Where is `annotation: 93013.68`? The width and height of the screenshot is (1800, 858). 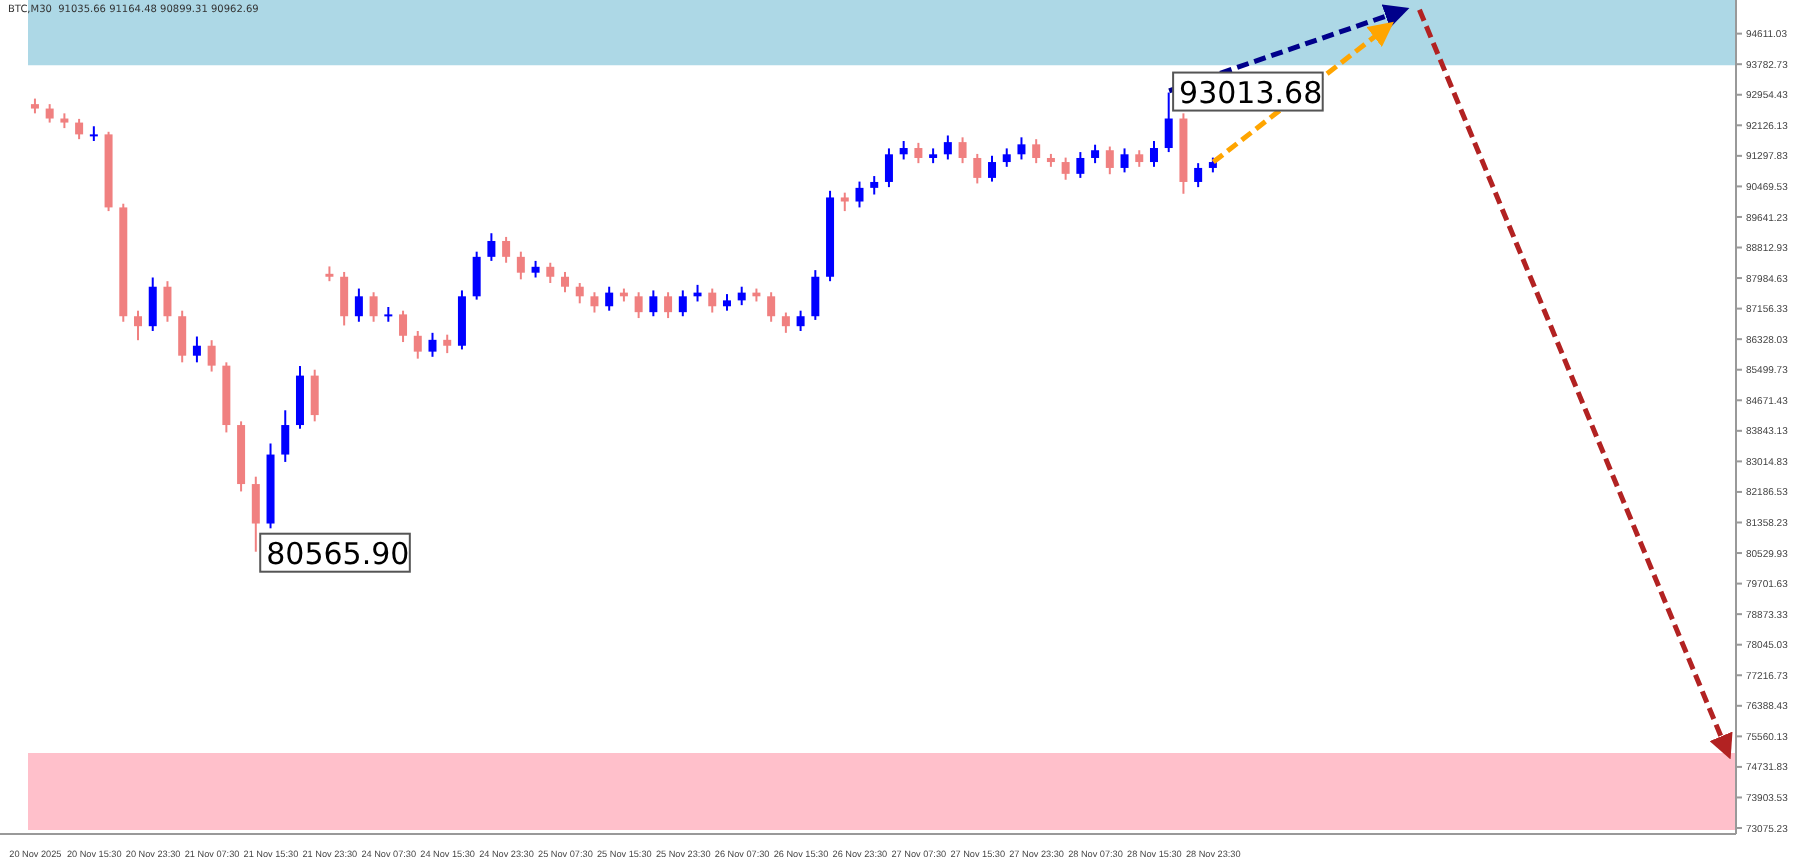
annotation: 93013.68 is located at coordinates (1251, 92).